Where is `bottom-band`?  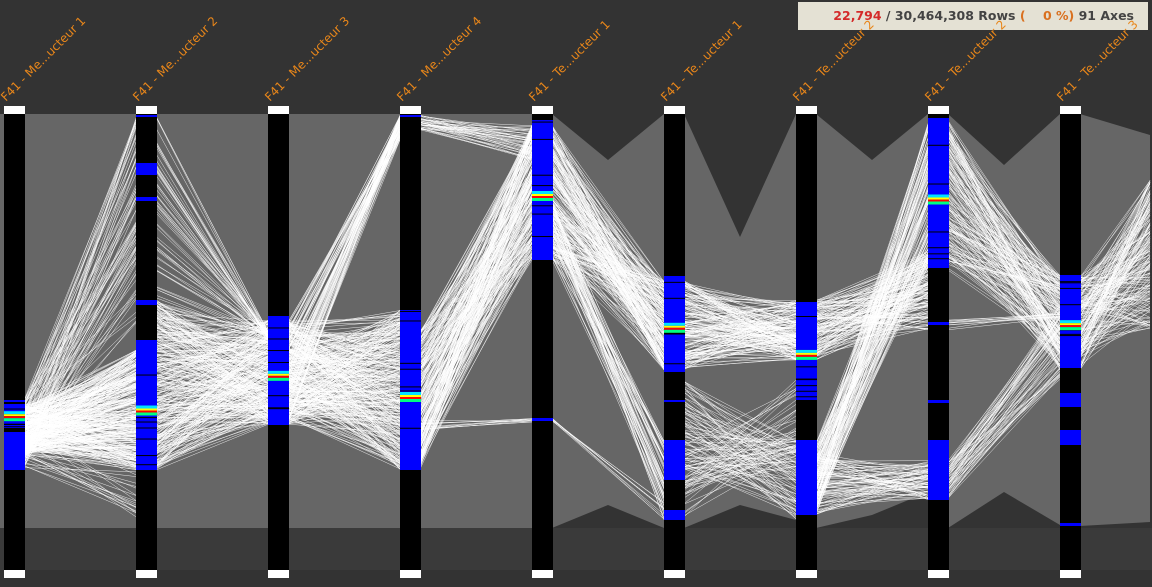 bottom-band is located at coordinates (576, 549).